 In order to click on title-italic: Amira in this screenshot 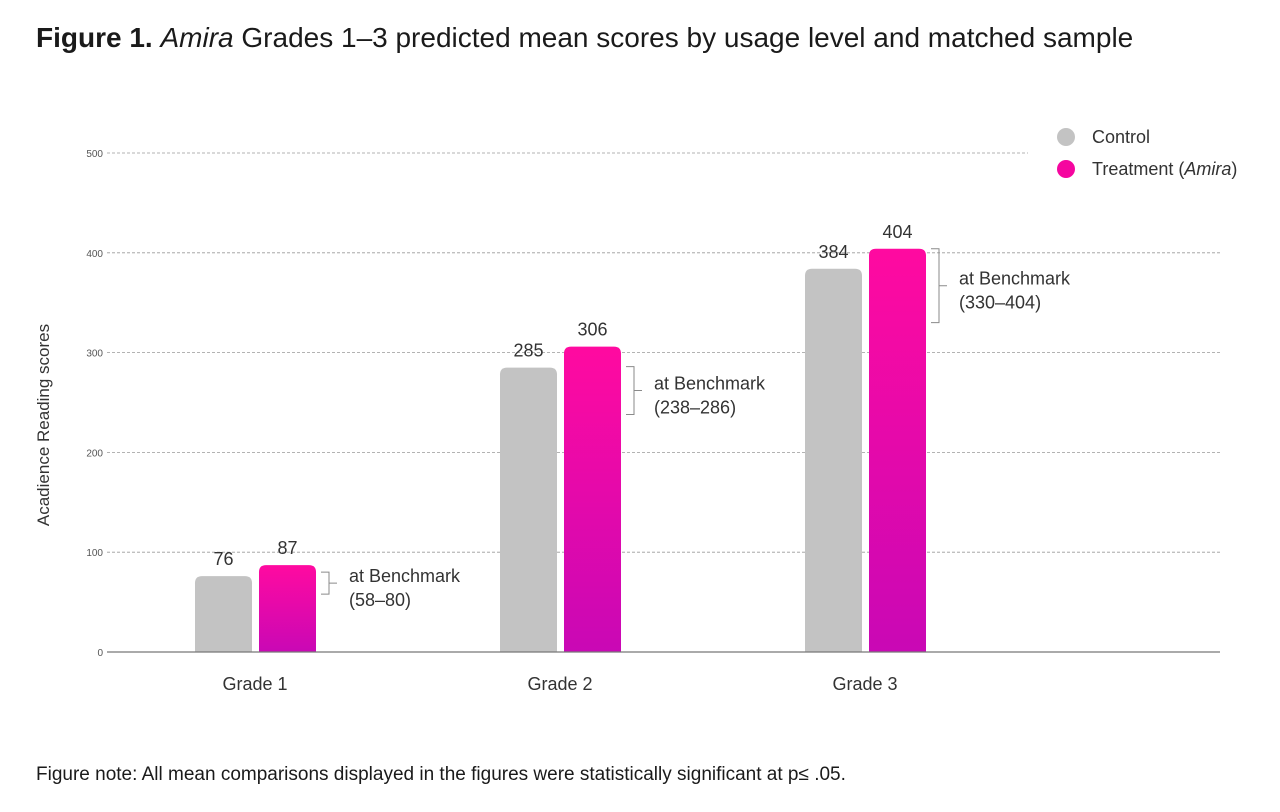, I will do `click(197, 37)`.